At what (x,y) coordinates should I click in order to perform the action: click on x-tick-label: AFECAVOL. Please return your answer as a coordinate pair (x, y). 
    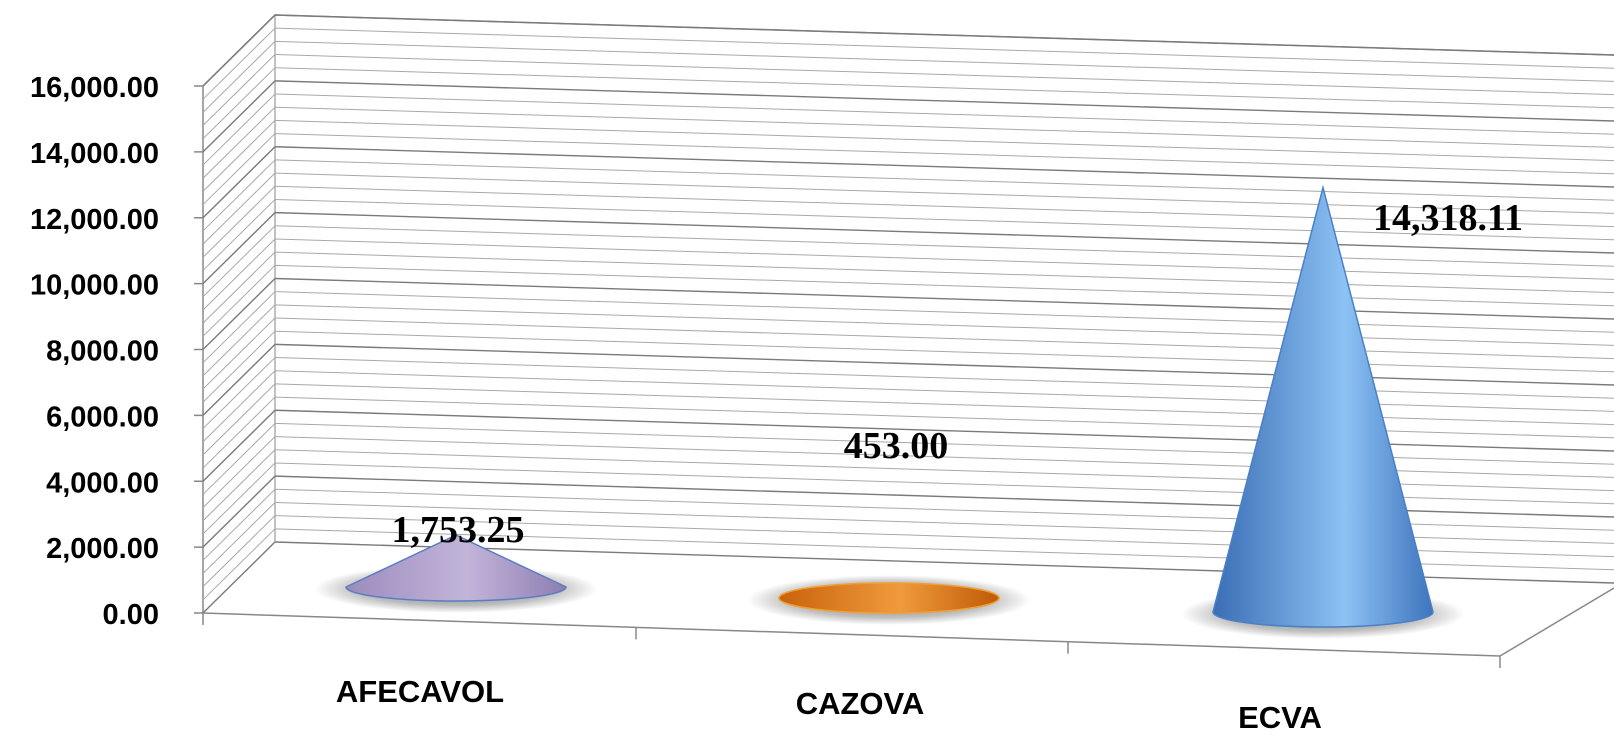
    Looking at the image, I should click on (420, 691).